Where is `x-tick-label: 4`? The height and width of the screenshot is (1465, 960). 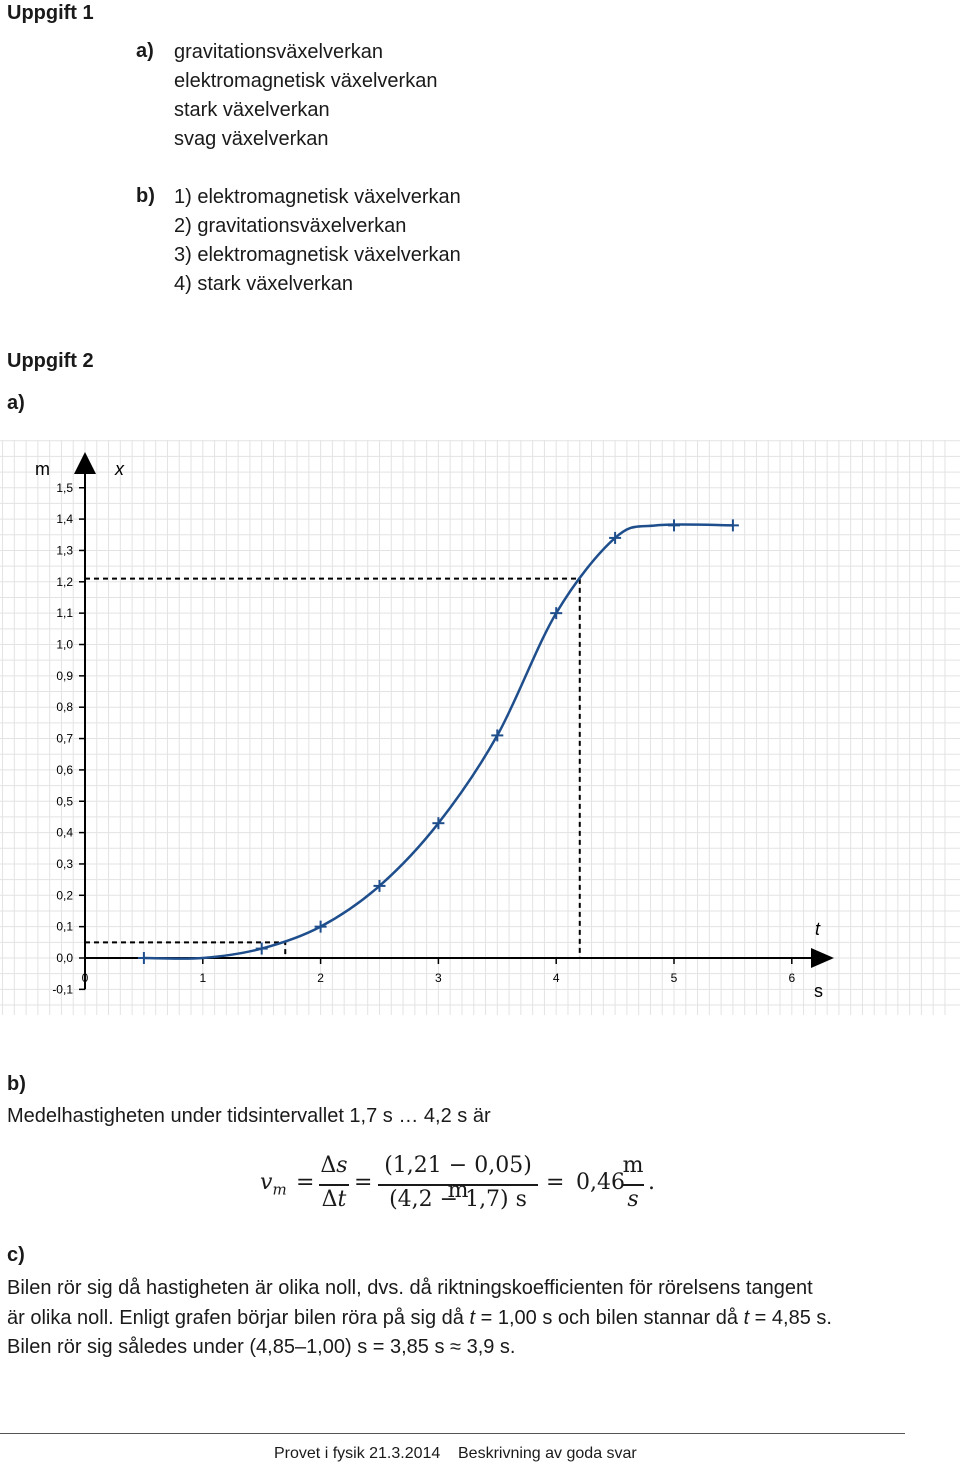
x-tick-label: 4 is located at coordinates (556, 978).